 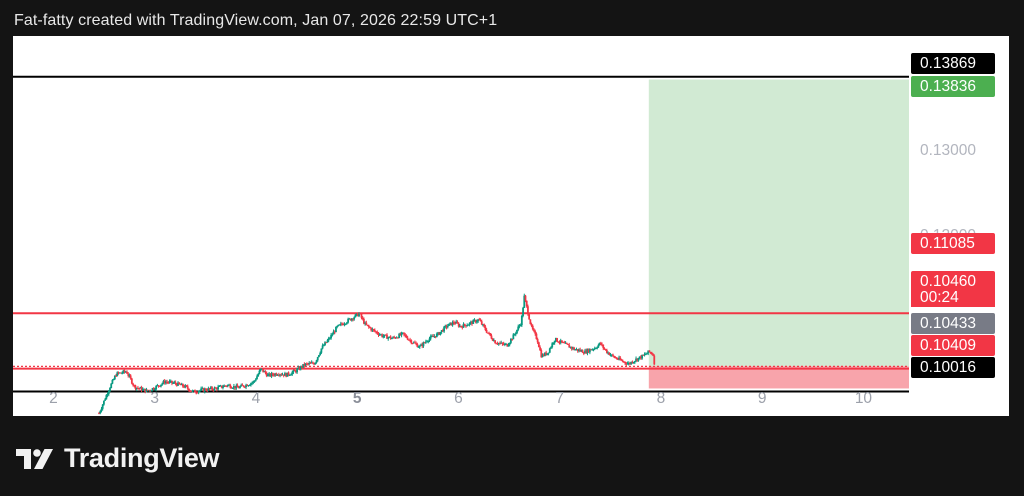 What do you see at coordinates (661, 398) in the screenshot?
I see `x-tick-label: 8` at bounding box center [661, 398].